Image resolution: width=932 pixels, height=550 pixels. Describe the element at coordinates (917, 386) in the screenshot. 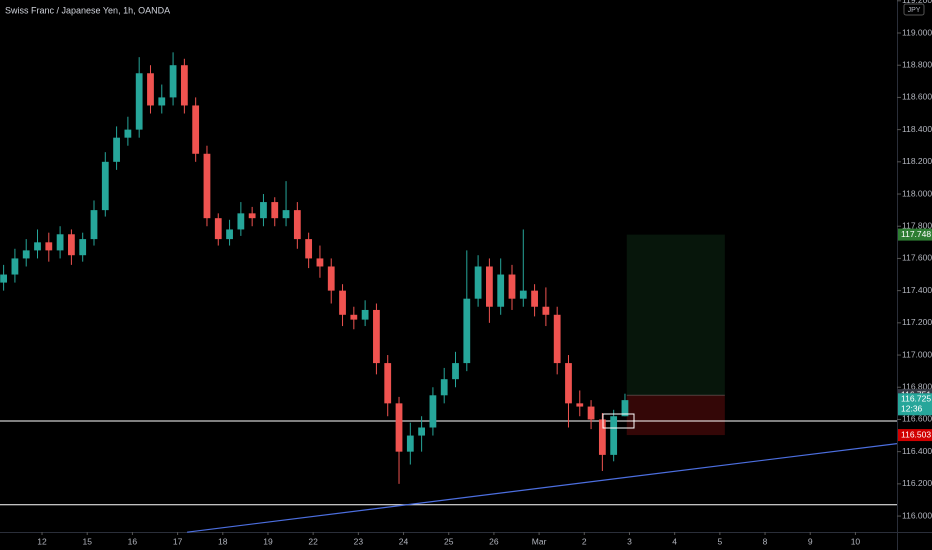

I see `y-tick-label: 116.800` at that location.